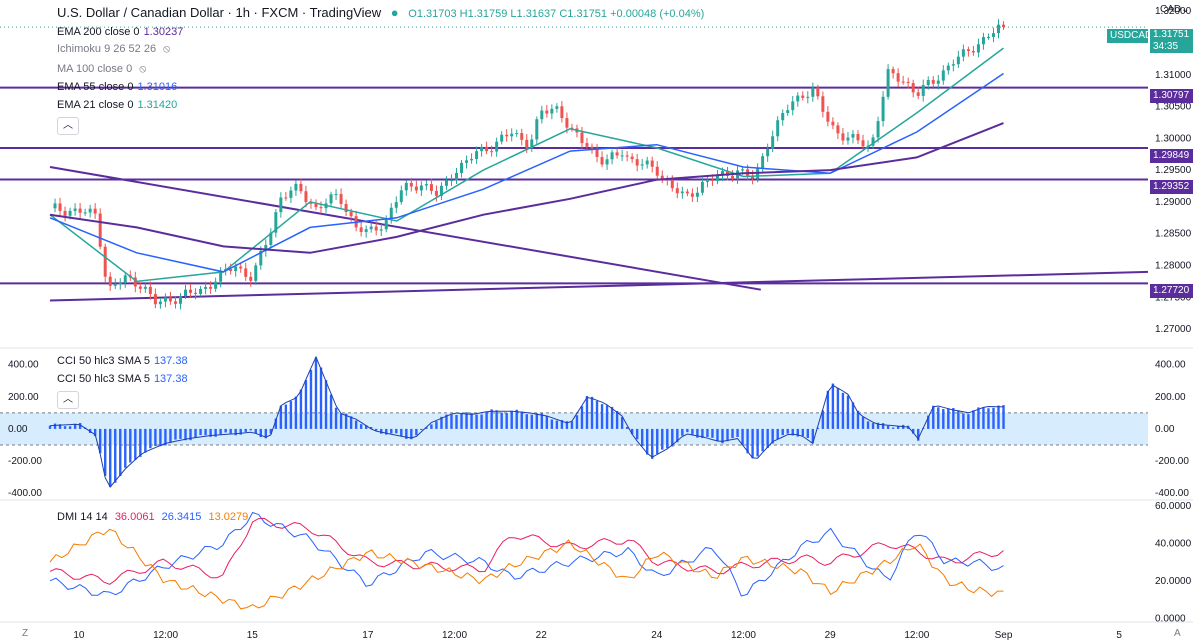 The height and width of the screenshot is (644, 1193). Describe the element at coordinates (82, 517) in the screenshot. I see `legend-label: DMI 14 14` at that location.